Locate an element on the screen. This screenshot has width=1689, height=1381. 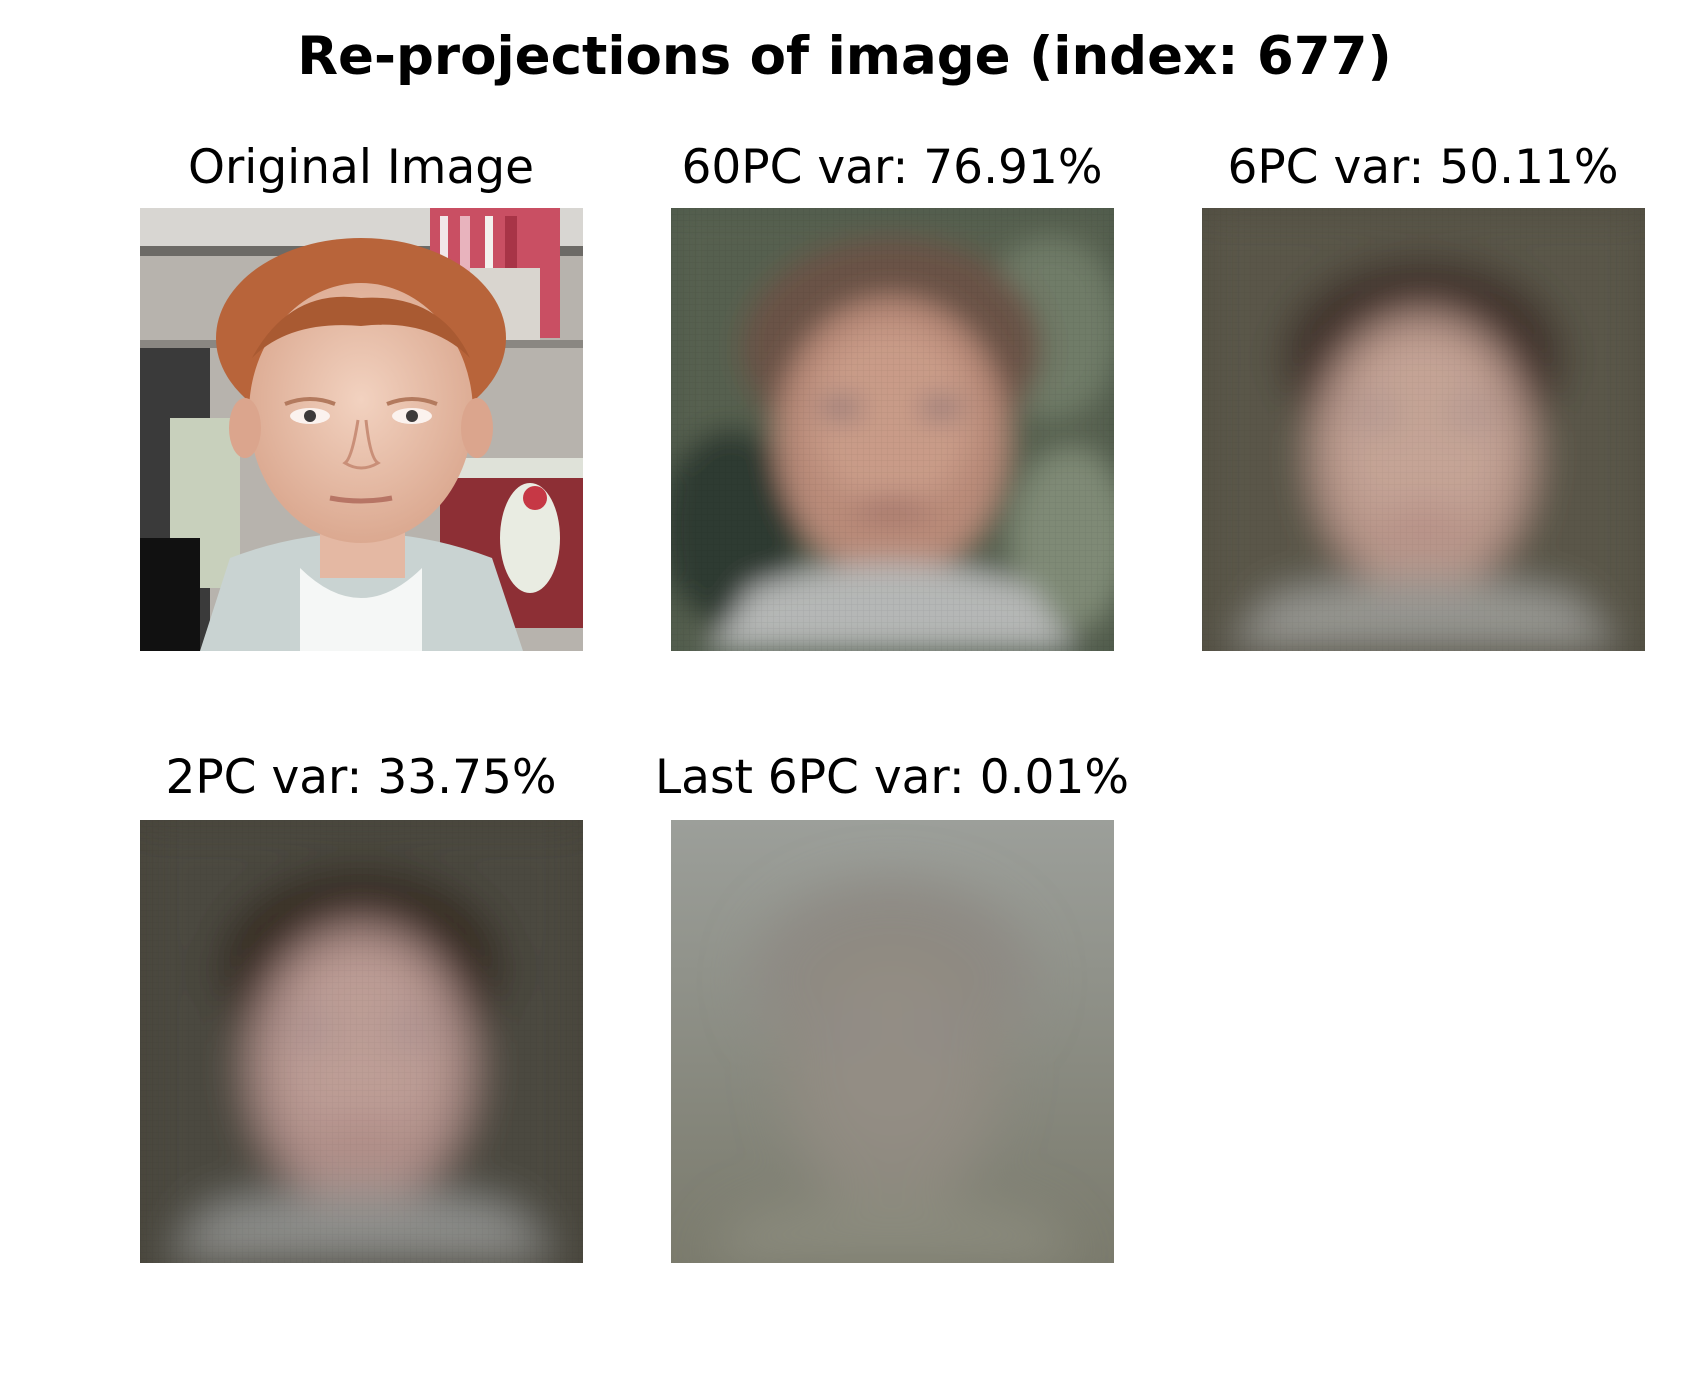
panel-caption-6pc: 6PC var: 50.11% is located at coordinates (1423, 167).